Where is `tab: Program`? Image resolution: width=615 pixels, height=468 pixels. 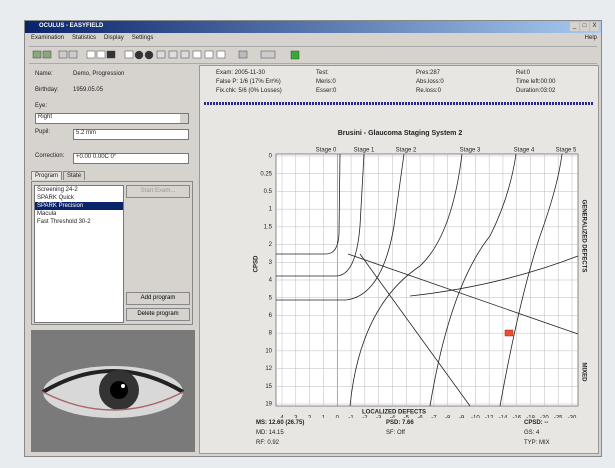 tab: Program is located at coordinates (47, 175).